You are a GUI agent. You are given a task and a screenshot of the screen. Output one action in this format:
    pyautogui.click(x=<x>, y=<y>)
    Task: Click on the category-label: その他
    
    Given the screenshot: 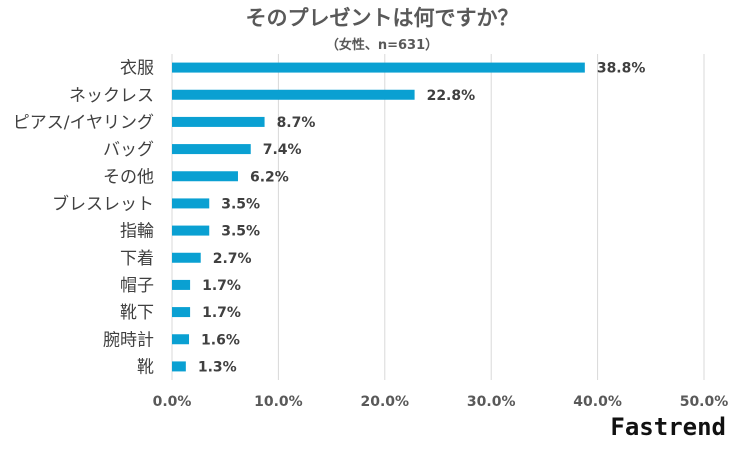 What is the action you would take?
    pyautogui.click(x=128, y=177)
    